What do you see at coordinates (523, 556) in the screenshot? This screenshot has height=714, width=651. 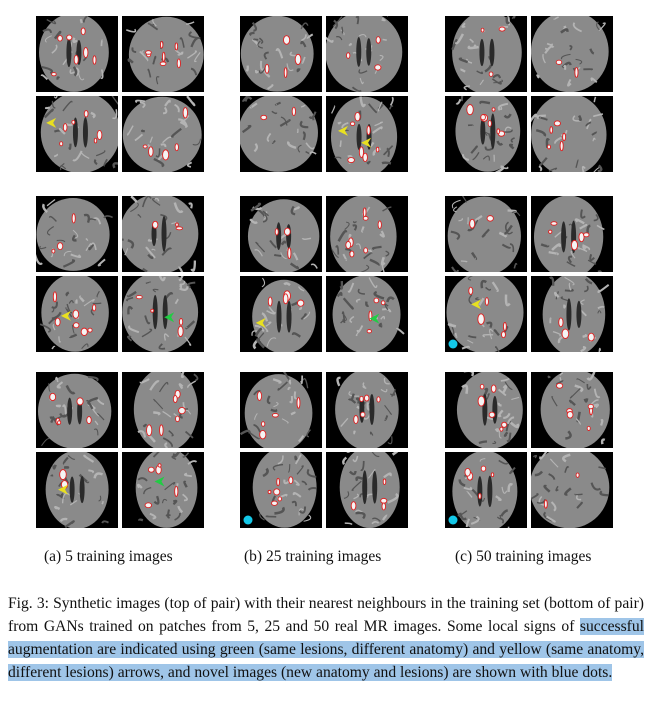 I see `subcaption-c: (c) 50 training images` at bounding box center [523, 556].